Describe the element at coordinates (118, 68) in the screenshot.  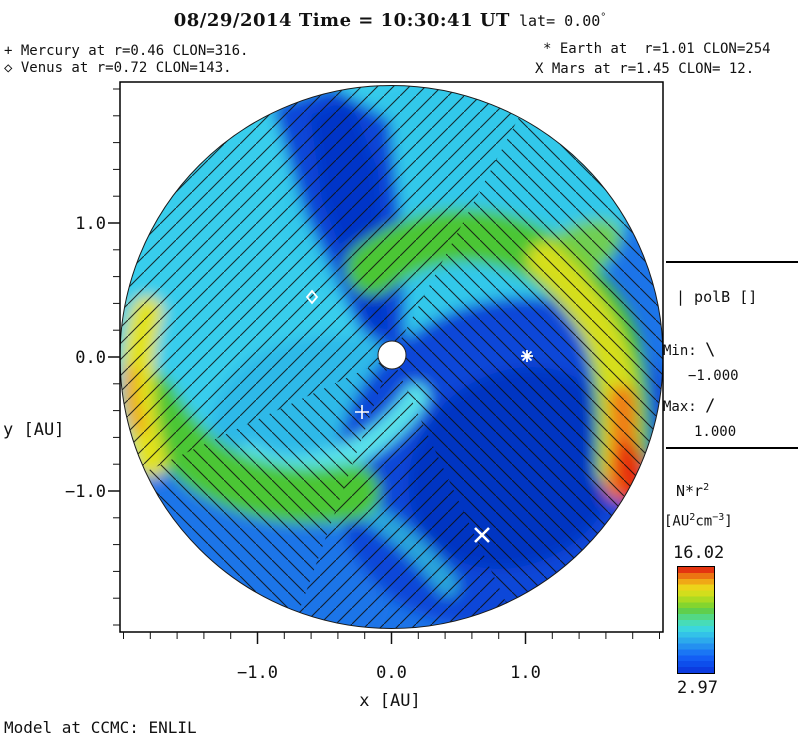
I see `venus-annotation: ◇ Venus at r=0.72 CLON=143.` at that location.